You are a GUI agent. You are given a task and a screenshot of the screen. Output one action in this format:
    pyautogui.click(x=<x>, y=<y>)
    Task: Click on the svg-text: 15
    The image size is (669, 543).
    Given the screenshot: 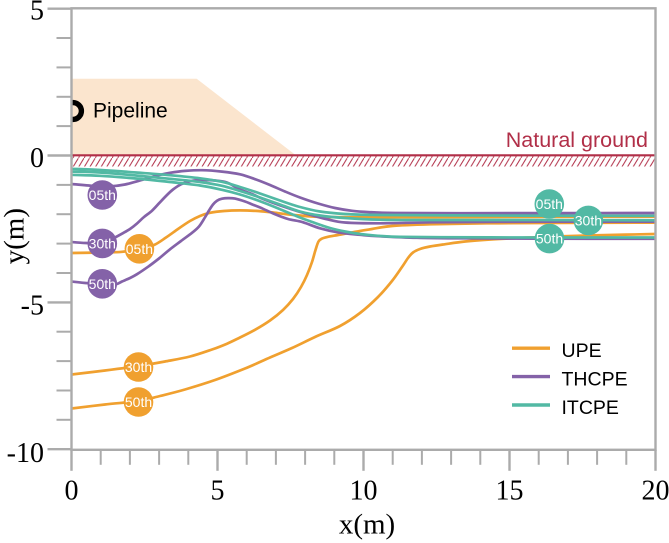 What is the action you would take?
    pyautogui.click(x=510, y=491)
    